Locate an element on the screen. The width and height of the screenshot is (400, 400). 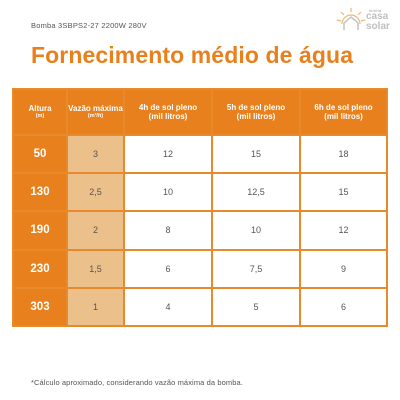
cell-4h: 8 is located at coordinates (168, 230).